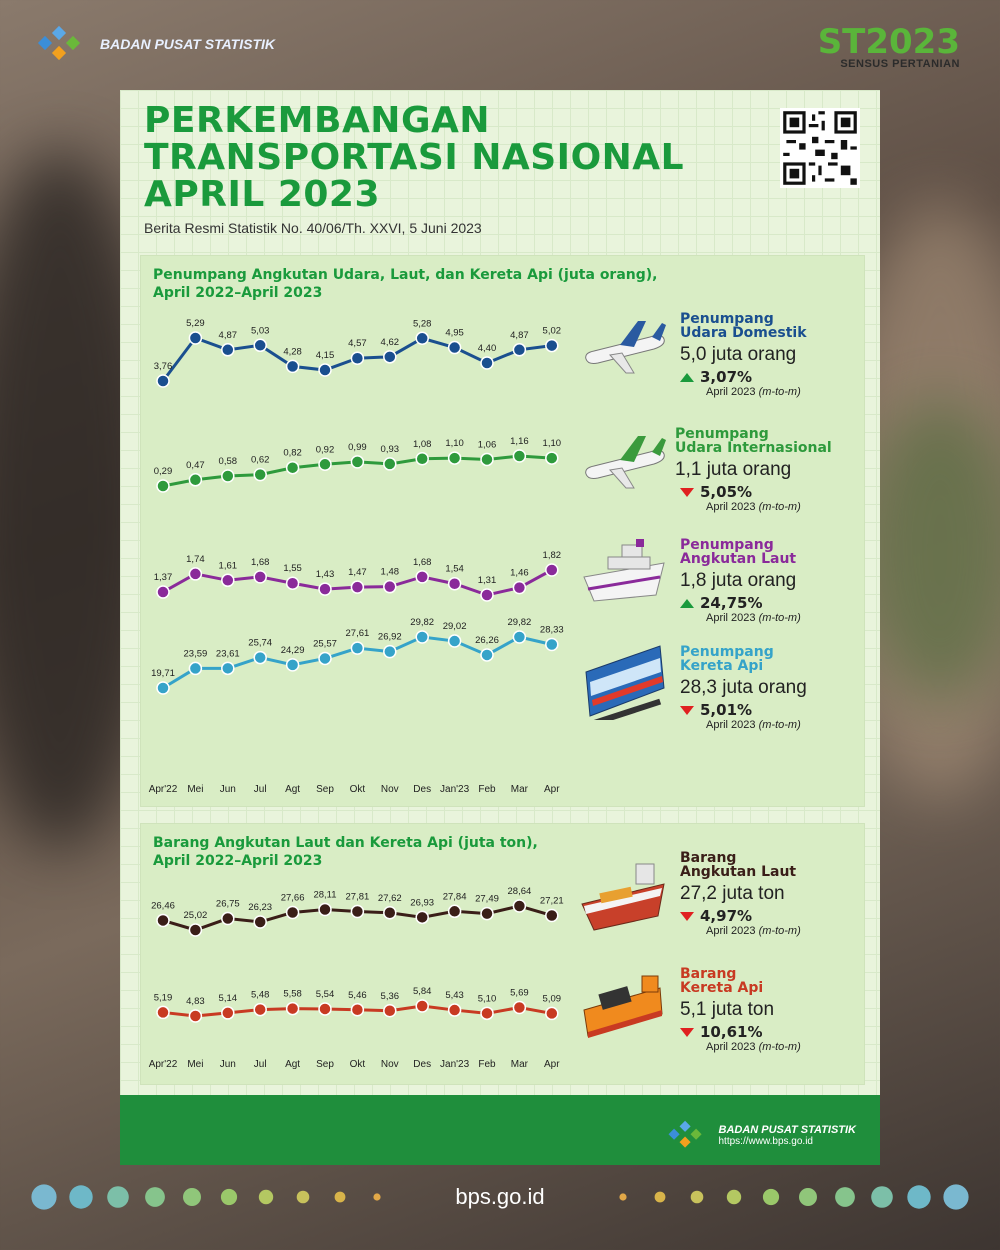 The width and height of the screenshot is (1000, 1250). Describe the element at coordinates (163, 471) in the screenshot. I see `data-label: 0,29` at that location.